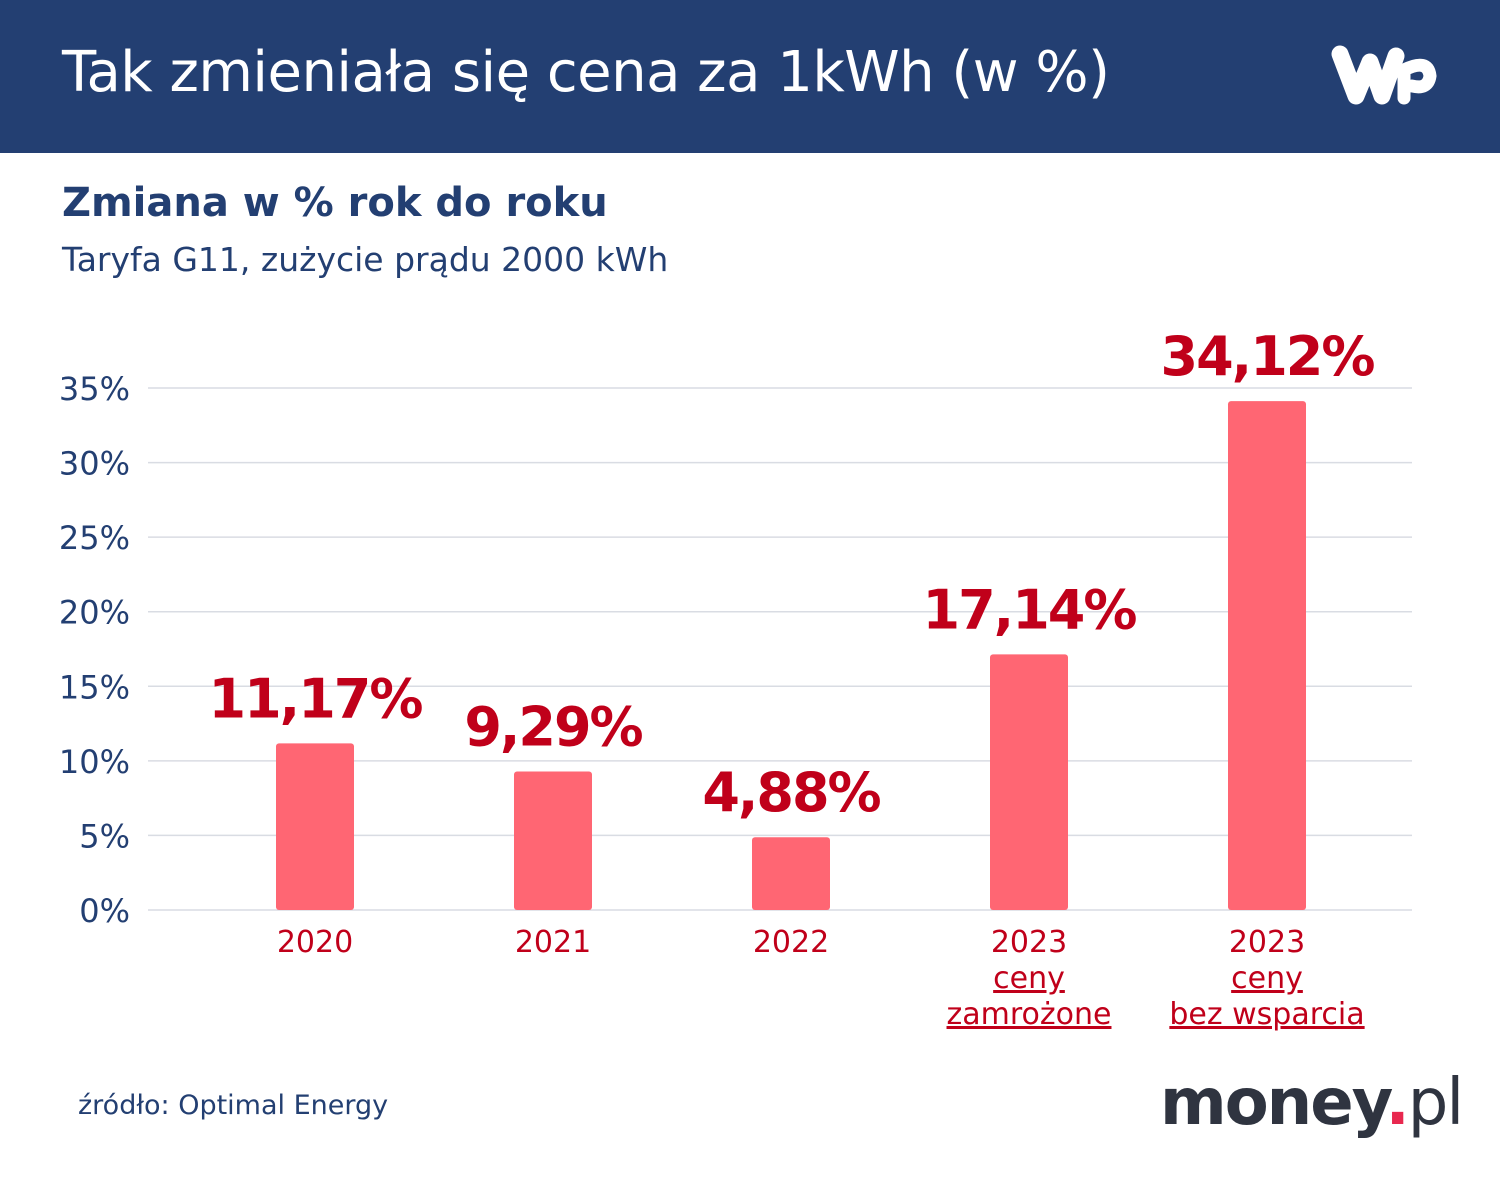 Image resolution: width=1500 pixels, height=1181 pixels. Describe the element at coordinates (94, 762) in the screenshot. I see `y-tick-label: 10%` at that location.